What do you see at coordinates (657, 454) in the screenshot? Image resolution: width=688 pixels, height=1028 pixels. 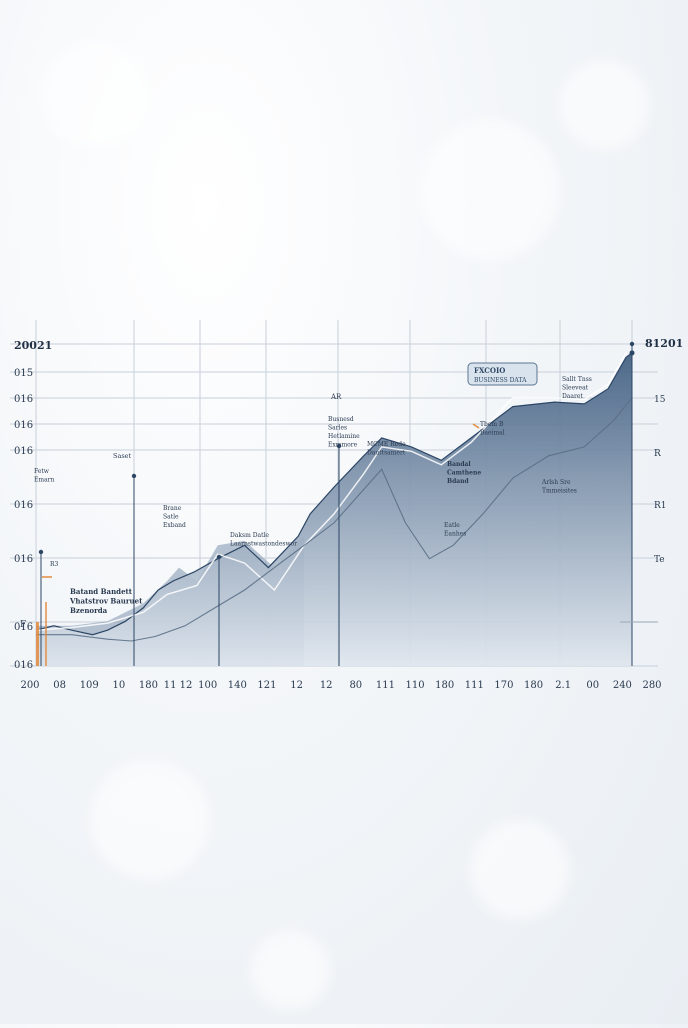 I see `y-tick-label-right: R` at bounding box center [657, 454].